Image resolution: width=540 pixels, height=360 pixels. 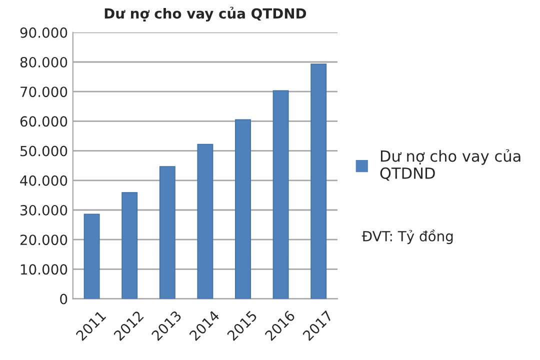 I want to click on y-tick-label: 10.000, so click(x=44, y=269).